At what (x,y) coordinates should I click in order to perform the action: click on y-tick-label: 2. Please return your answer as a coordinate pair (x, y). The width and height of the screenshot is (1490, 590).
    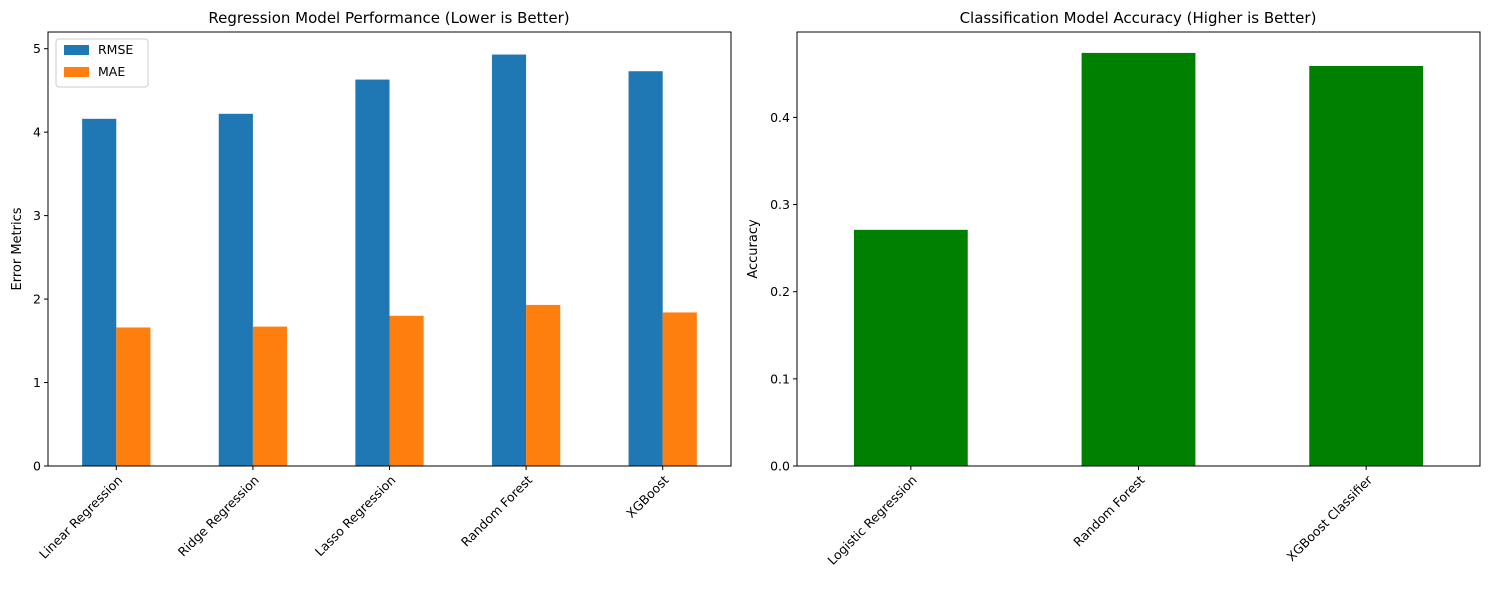
    Looking at the image, I should click on (37, 299).